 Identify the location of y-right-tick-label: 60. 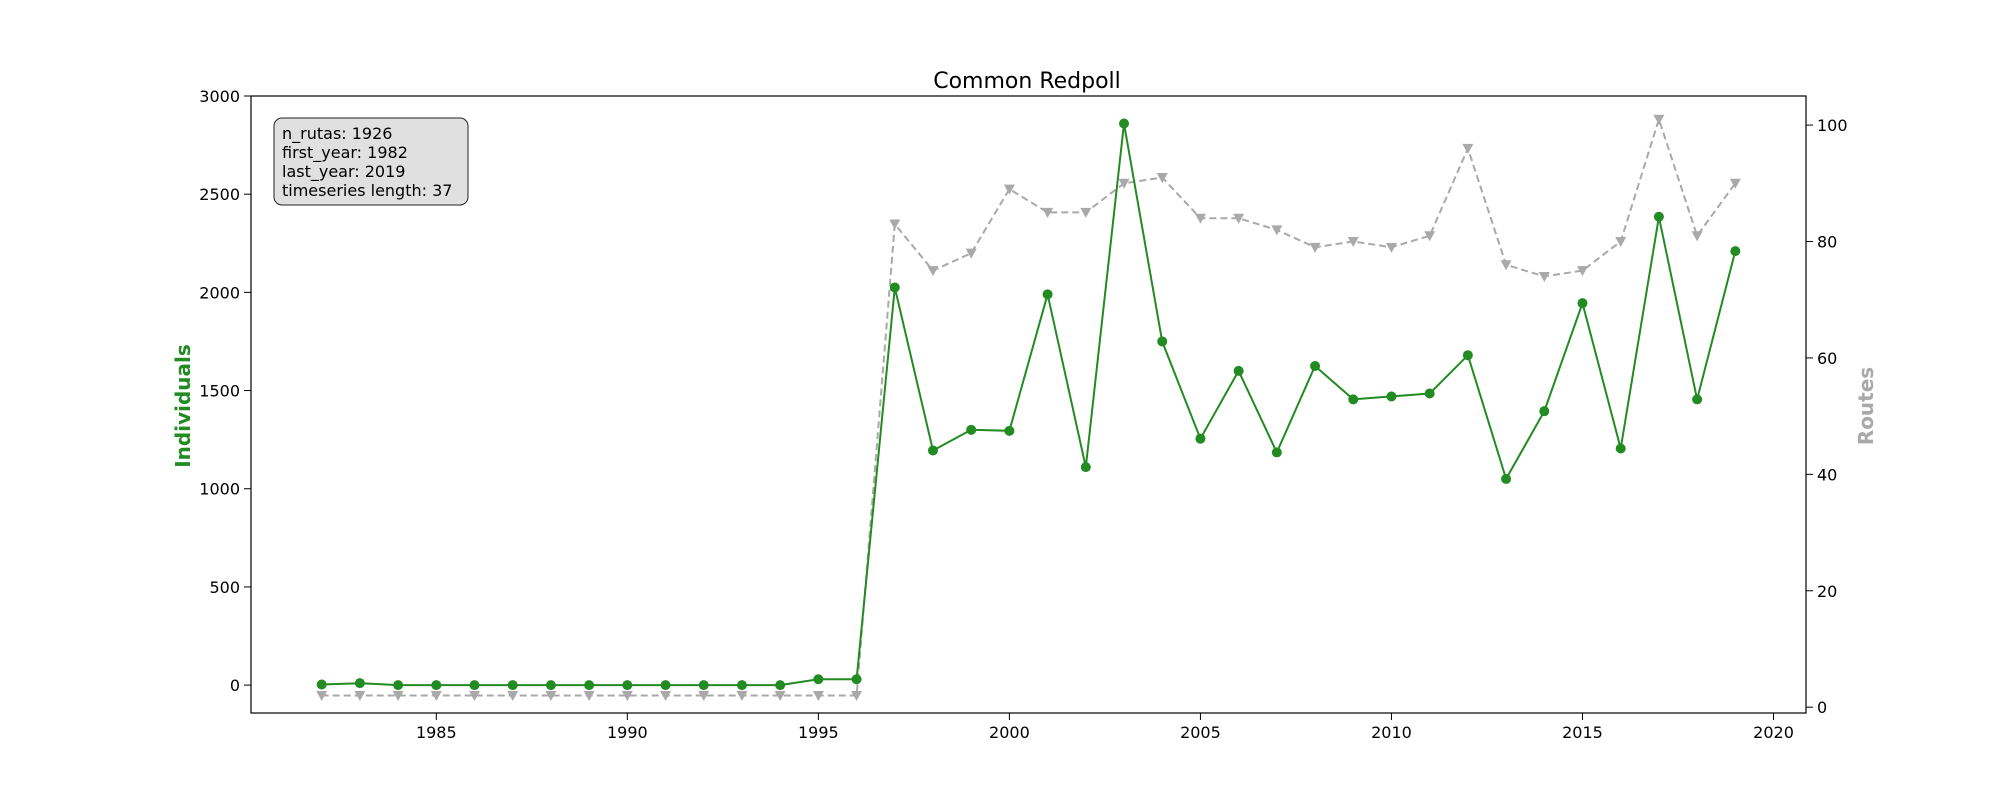
(1827, 358).